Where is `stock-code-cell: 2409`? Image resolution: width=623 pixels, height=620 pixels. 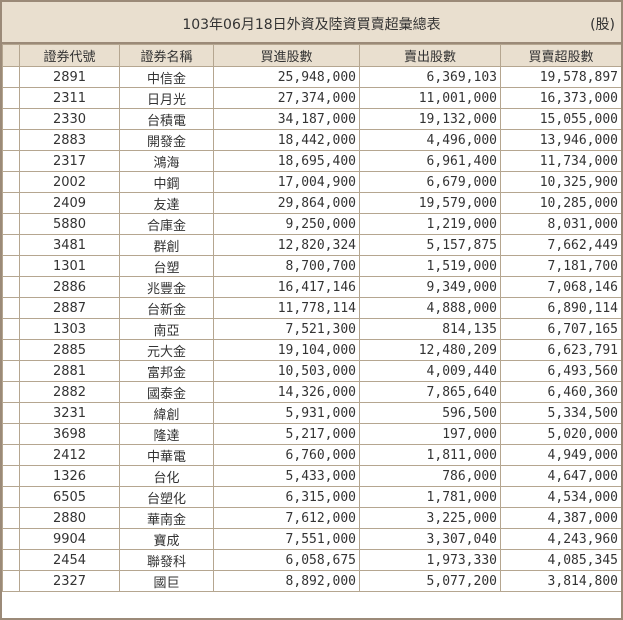 stock-code-cell: 2409 is located at coordinates (69, 203).